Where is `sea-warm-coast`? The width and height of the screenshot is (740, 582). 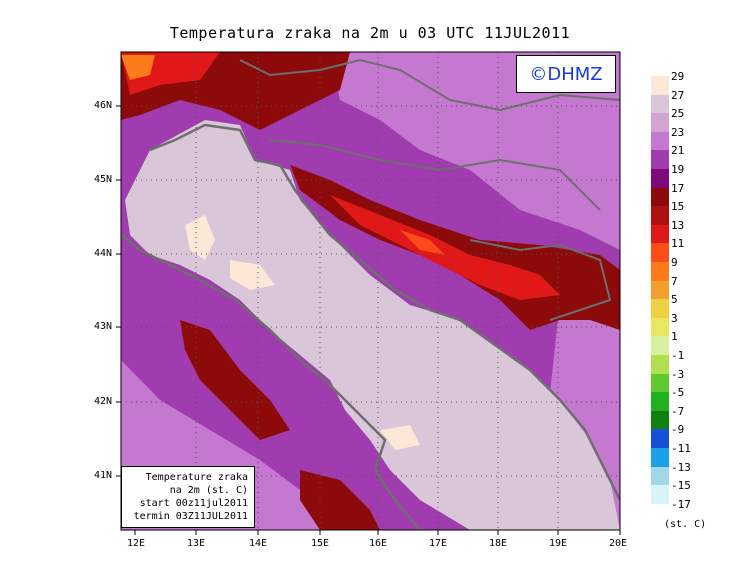 sea-warm-coast is located at coordinates (400, 437).